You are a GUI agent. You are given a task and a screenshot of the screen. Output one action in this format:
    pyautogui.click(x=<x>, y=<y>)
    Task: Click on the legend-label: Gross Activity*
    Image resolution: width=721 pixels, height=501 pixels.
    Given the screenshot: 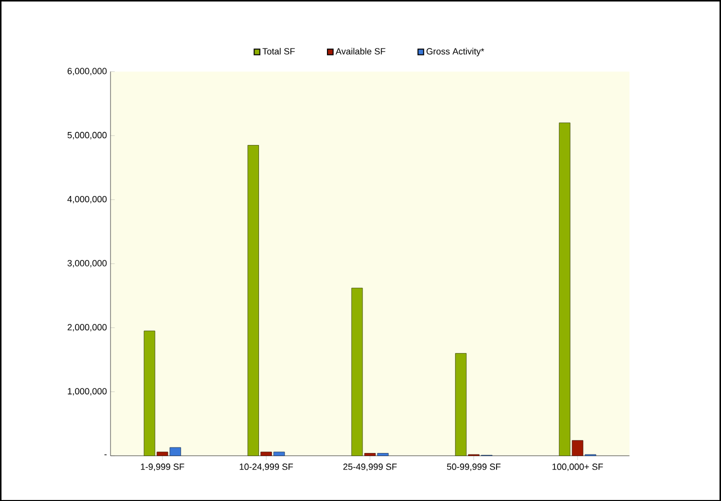 What is the action you would take?
    pyautogui.click(x=455, y=52)
    